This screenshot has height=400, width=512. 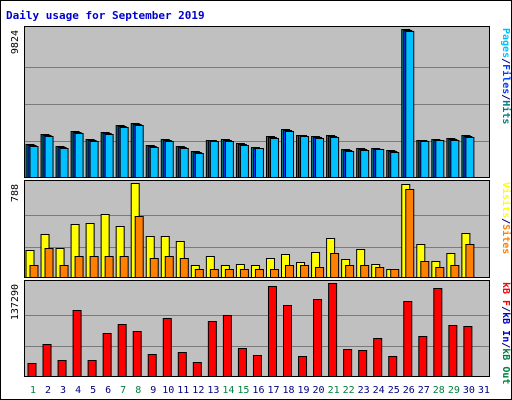 What do you see at coordinates (228, 390) in the screenshot?
I see `x-tick-day-14: 14` at bounding box center [228, 390].